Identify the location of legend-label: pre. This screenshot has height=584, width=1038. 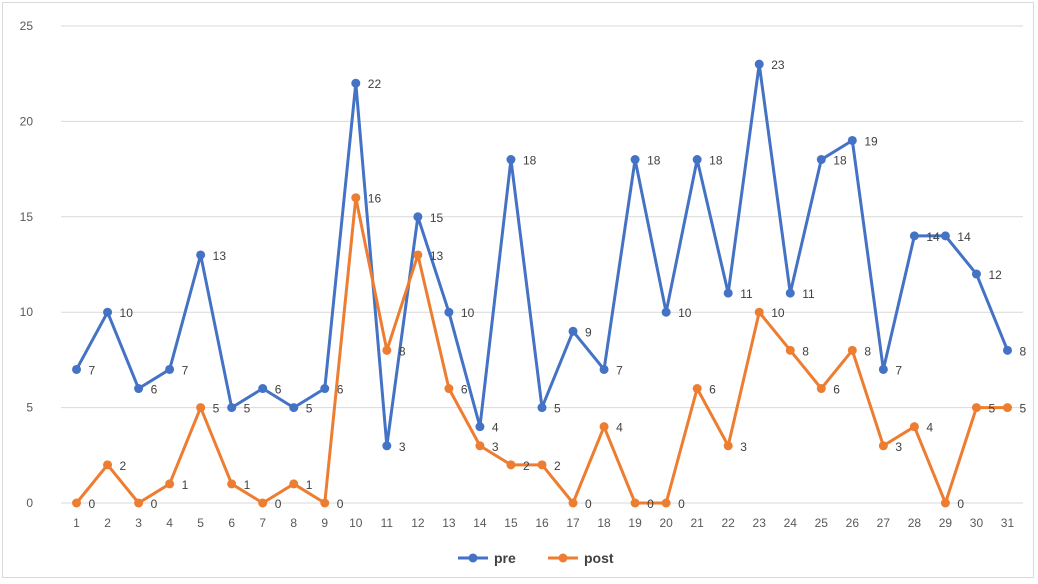
(505, 558).